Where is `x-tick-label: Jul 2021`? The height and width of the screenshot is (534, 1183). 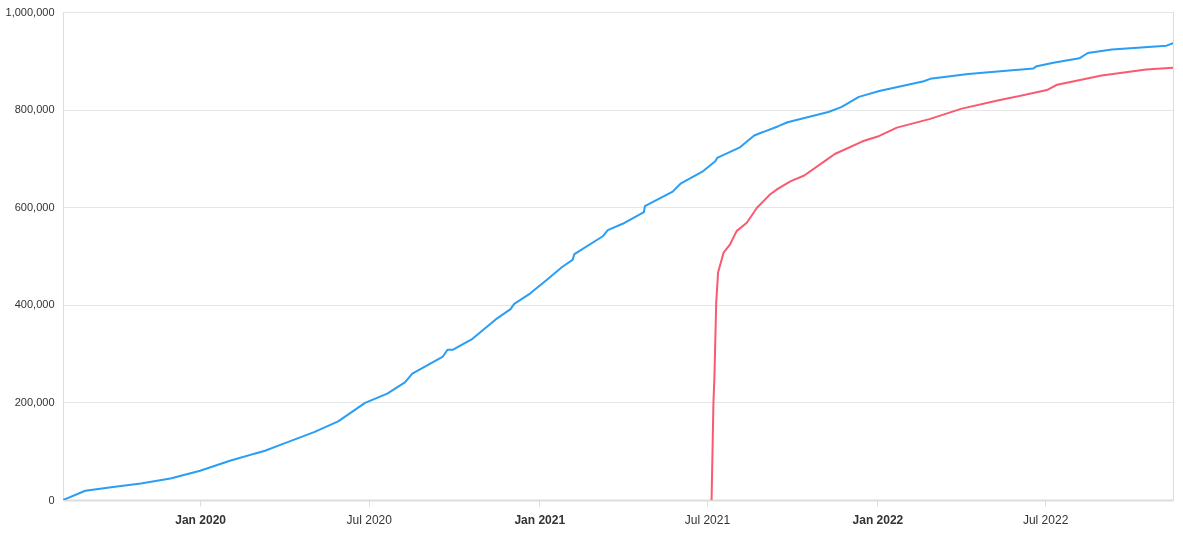
x-tick-label: Jul 2021 is located at coordinates (707, 519).